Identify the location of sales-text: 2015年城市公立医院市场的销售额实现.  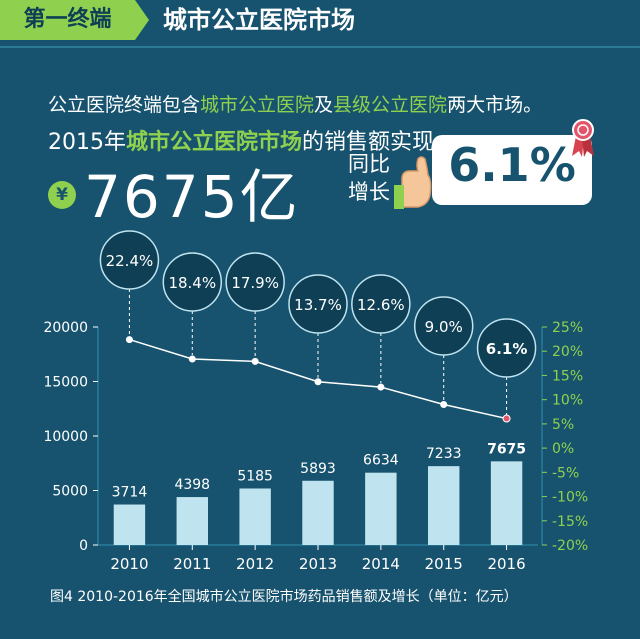
(241, 140).